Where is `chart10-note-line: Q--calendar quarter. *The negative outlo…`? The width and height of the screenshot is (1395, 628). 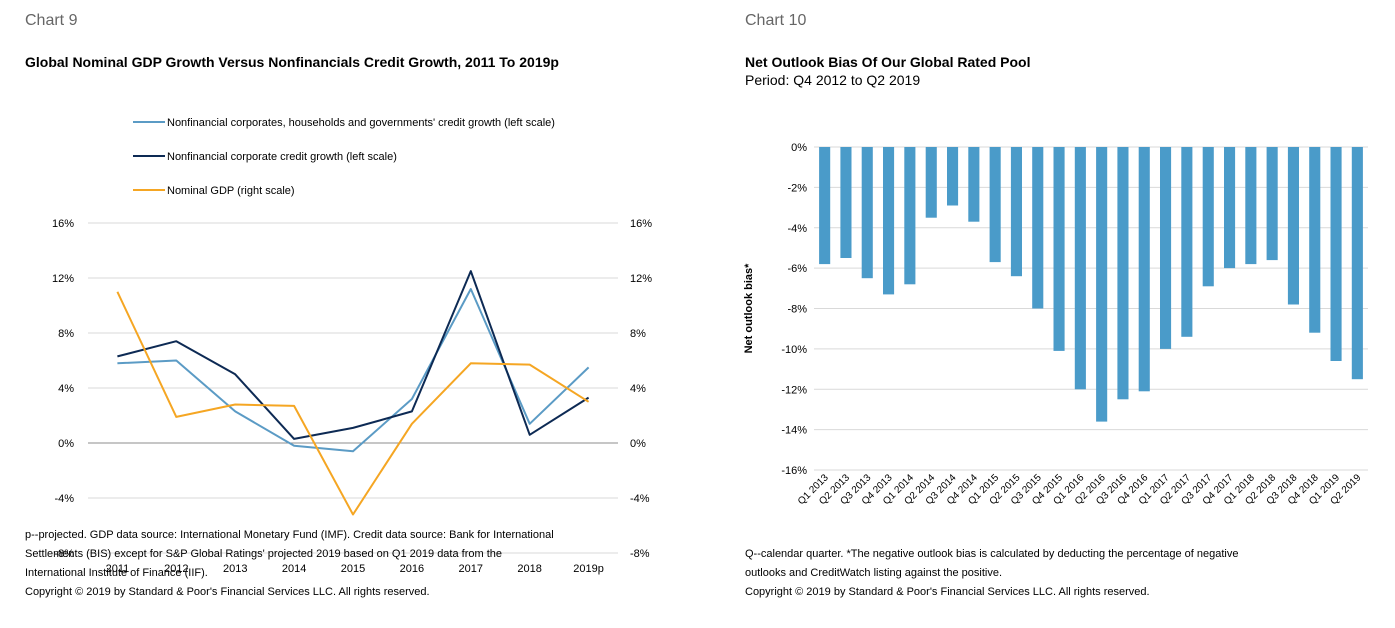
chart10-note-line: Q--calendar quarter. *The negative outlo… is located at coordinates (992, 554).